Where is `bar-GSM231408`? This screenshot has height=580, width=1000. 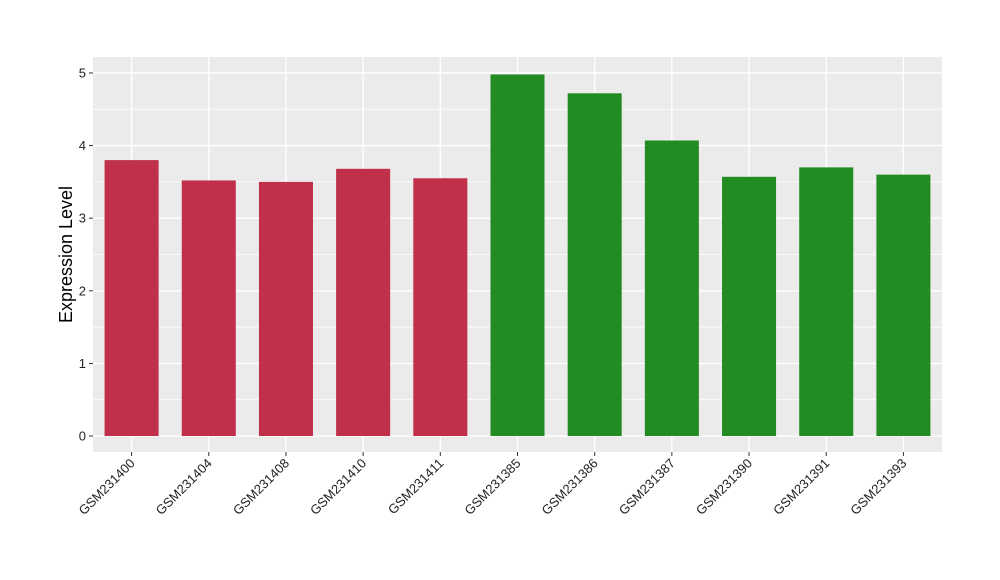
bar-GSM231408 is located at coordinates (285, 309).